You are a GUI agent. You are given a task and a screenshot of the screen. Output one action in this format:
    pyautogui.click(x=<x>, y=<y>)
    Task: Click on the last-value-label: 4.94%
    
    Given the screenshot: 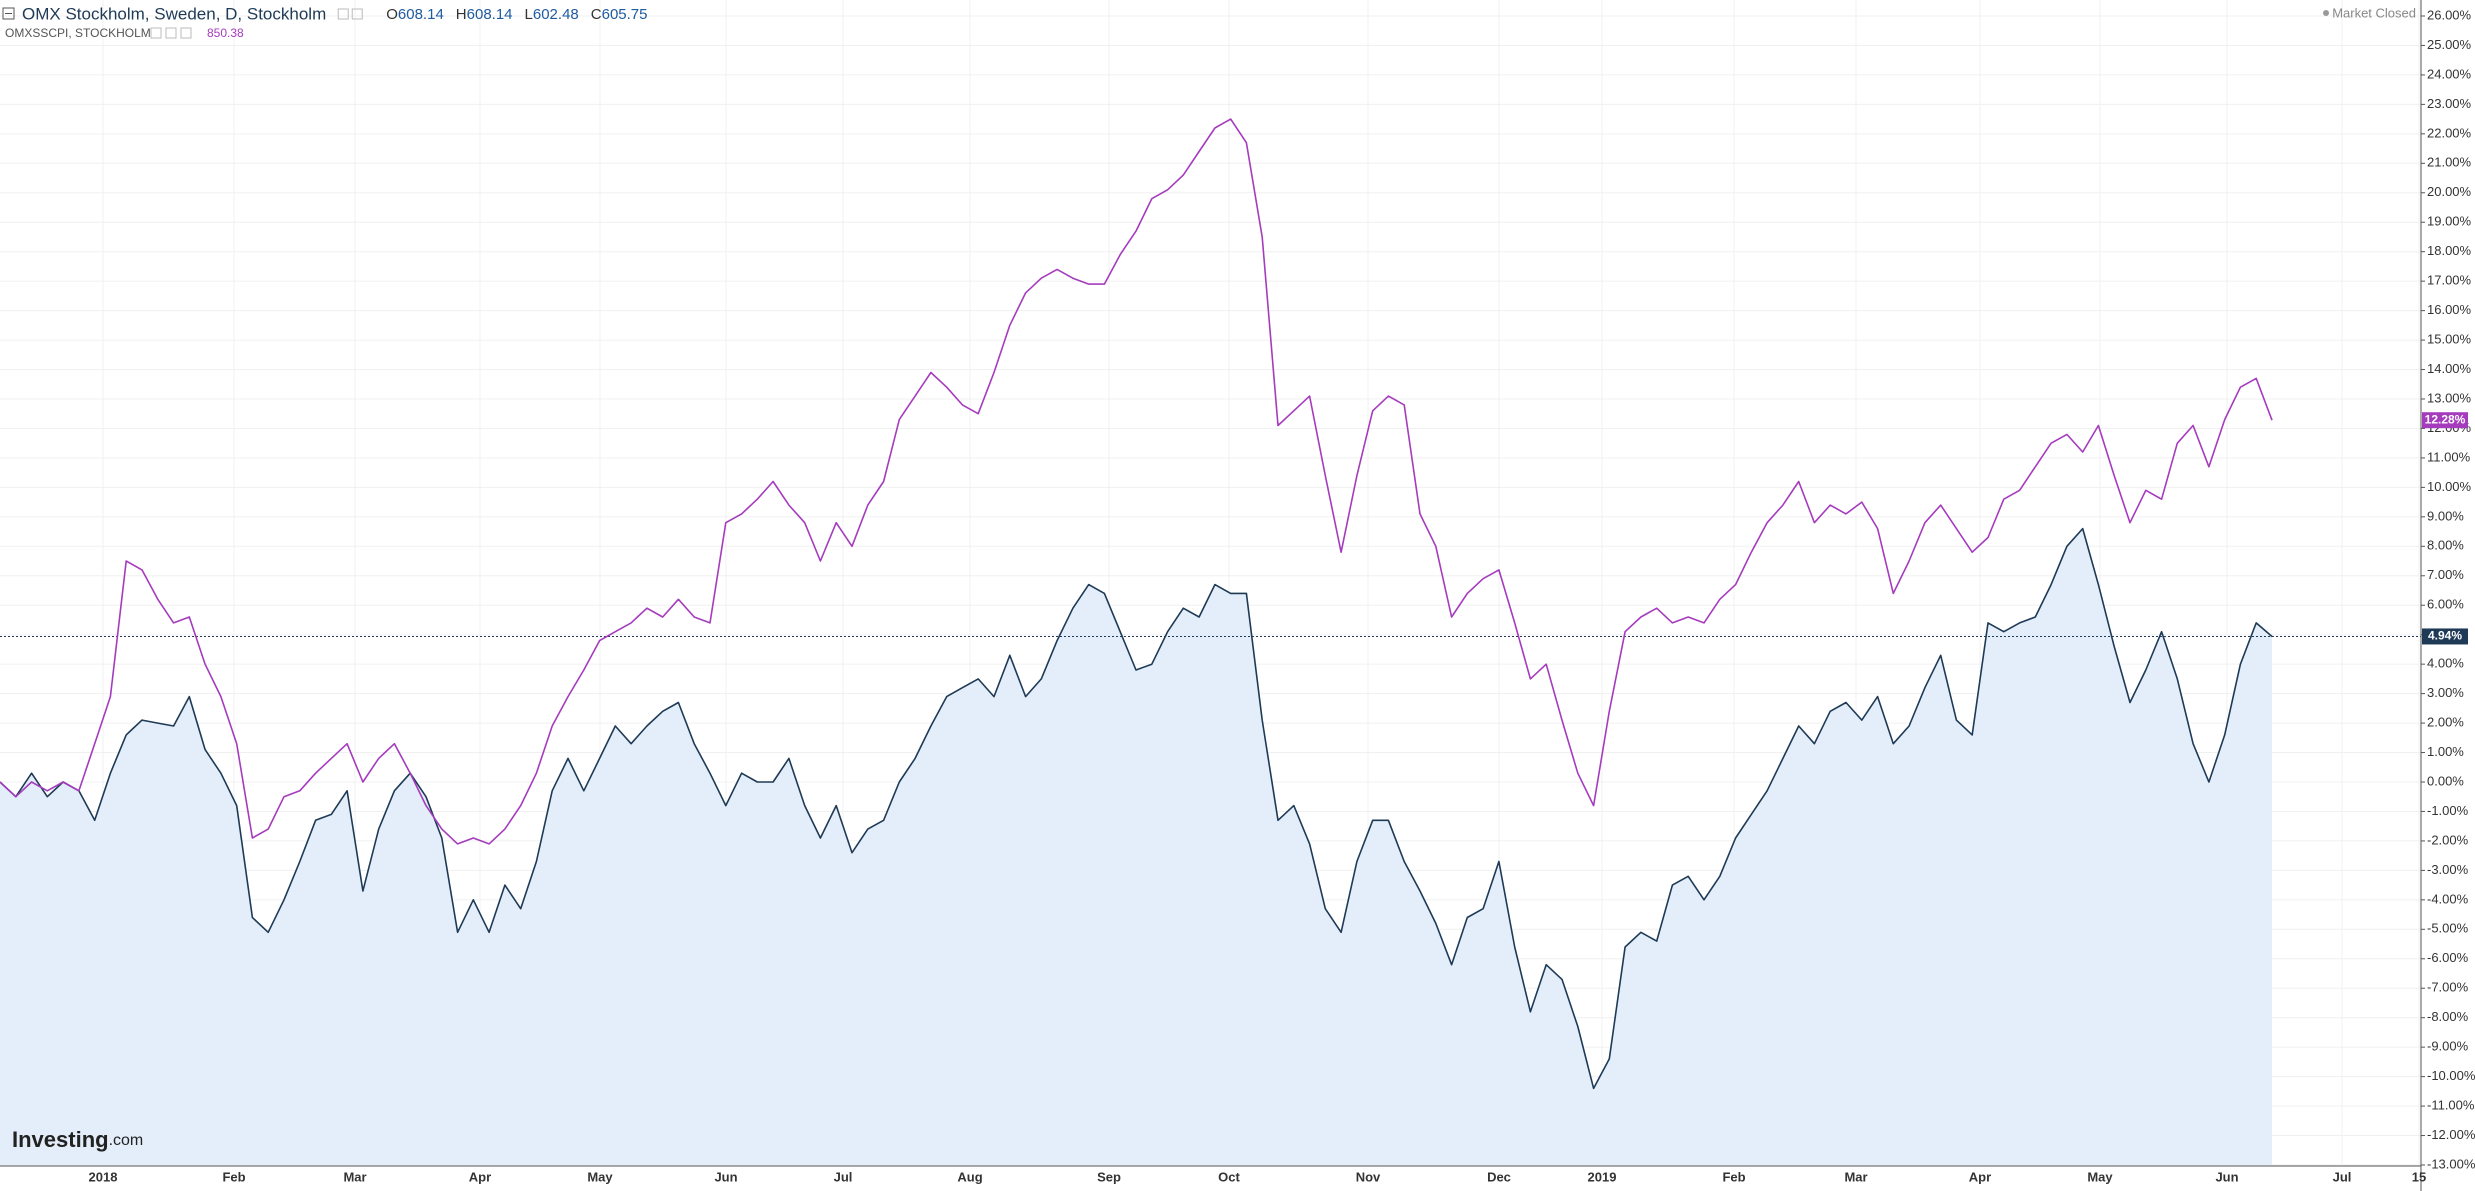 What is the action you would take?
    pyautogui.click(x=2445, y=636)
    